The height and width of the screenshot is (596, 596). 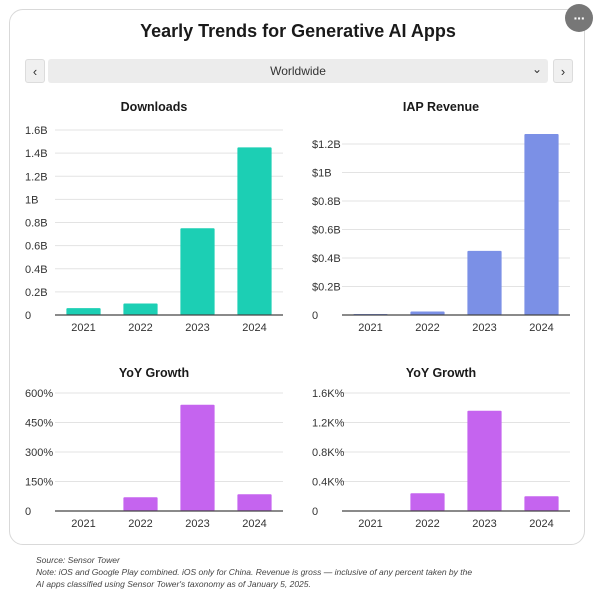 I want to click on y-tick-label: 0.4K%, so click(x=328, y=483).